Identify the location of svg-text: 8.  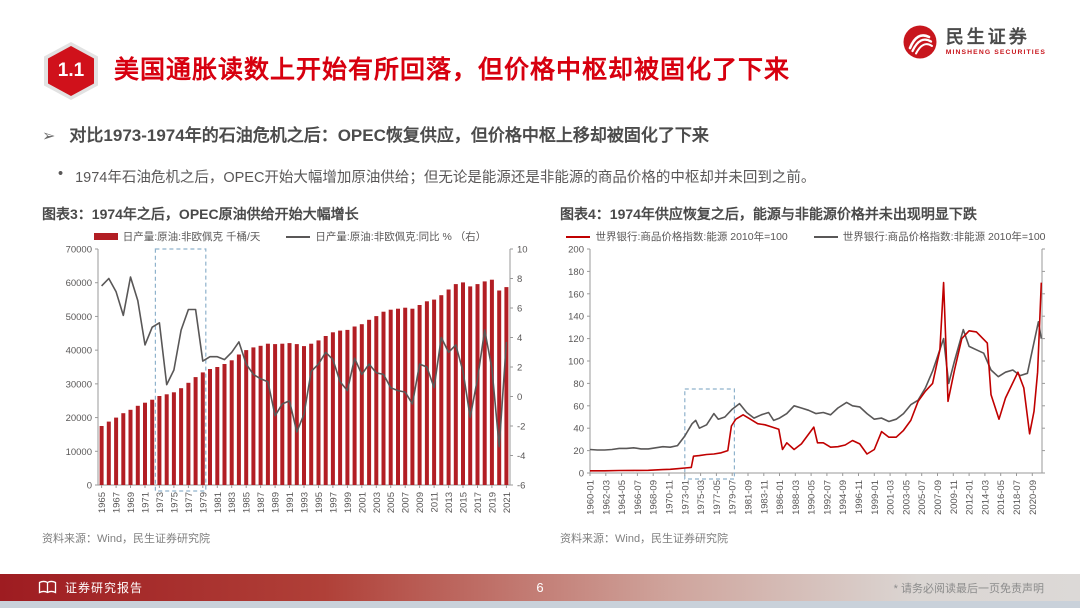
(519, 279).